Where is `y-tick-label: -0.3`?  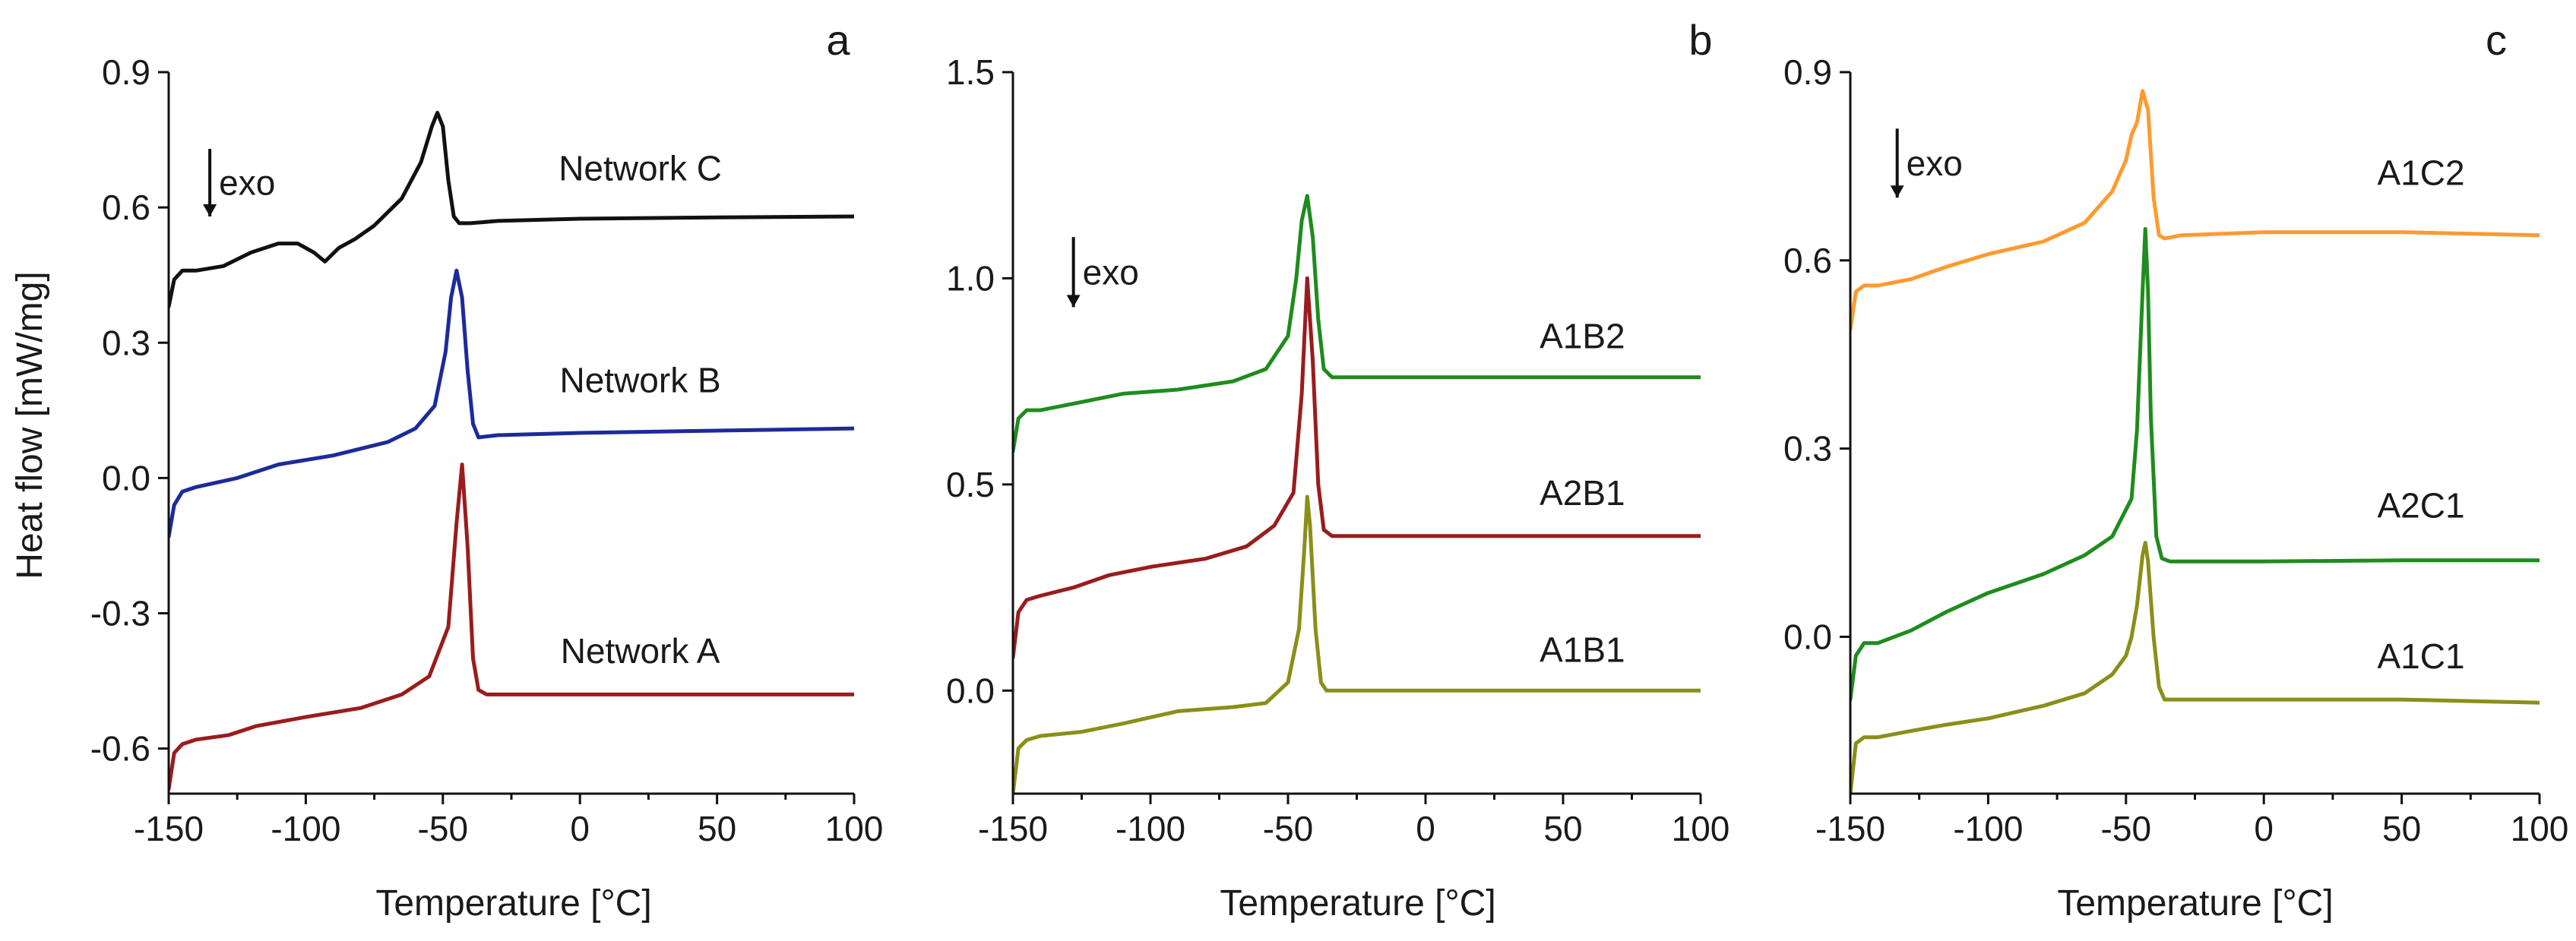 y-tick-label: -0.3 is located at coordinates (120, 613).